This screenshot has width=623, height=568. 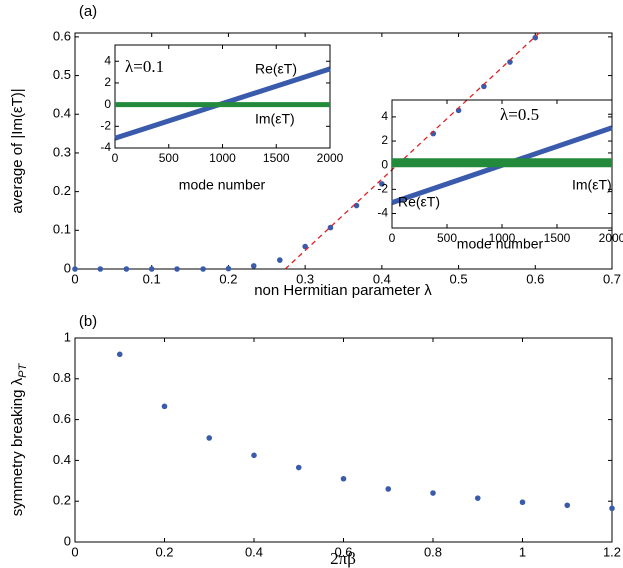 I want to click on annotation: λ=0.5, so click(x=519, y=114).